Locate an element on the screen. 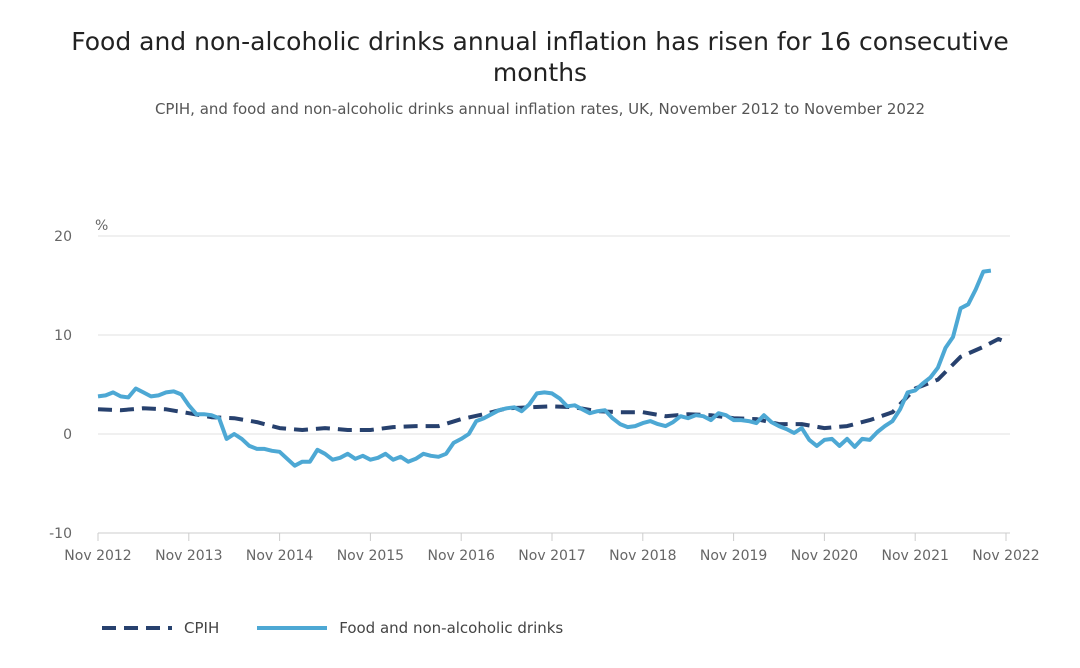  y-tick-label: 10 is located at coordinates (63, 336).